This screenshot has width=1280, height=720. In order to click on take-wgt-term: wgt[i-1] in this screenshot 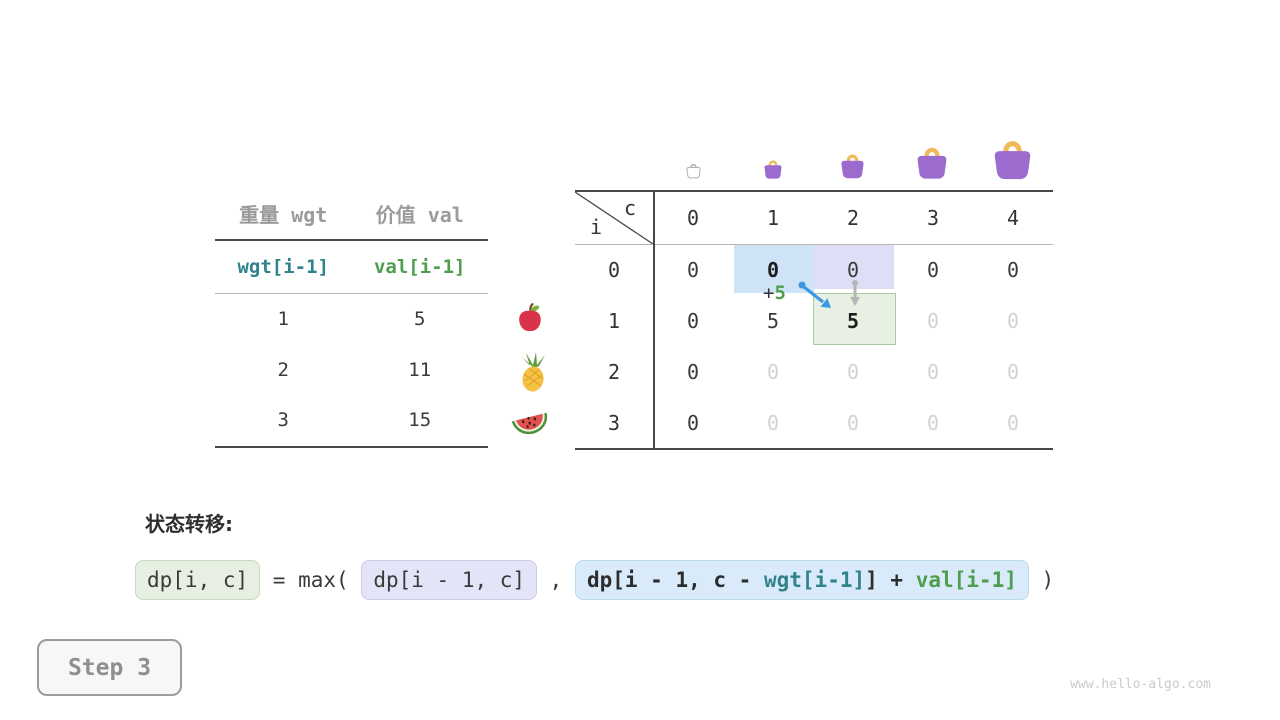, I will do `click(814, 580)`.